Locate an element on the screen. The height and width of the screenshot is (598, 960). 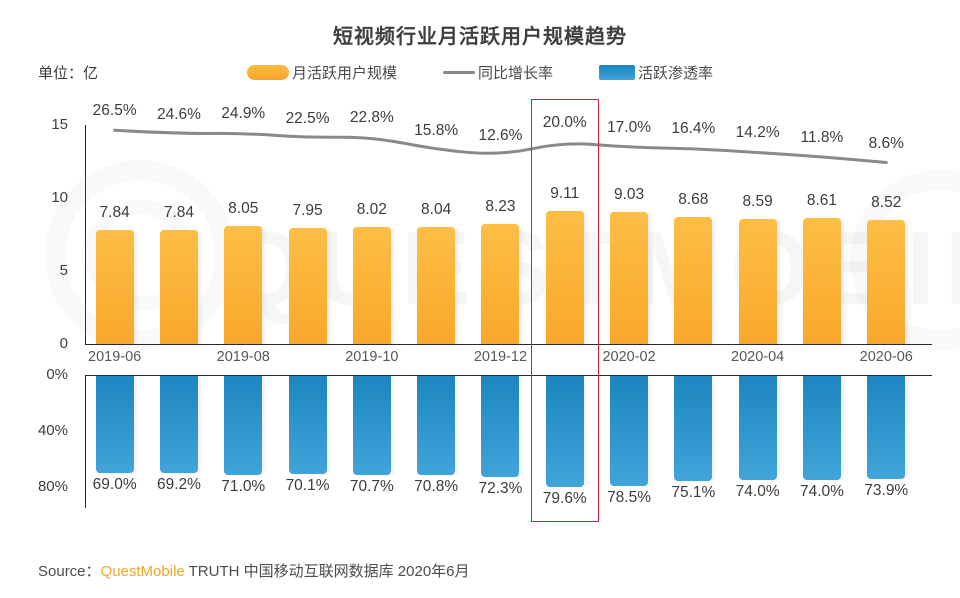
growth-label: 8.6% is located at coordinates (886, 143).